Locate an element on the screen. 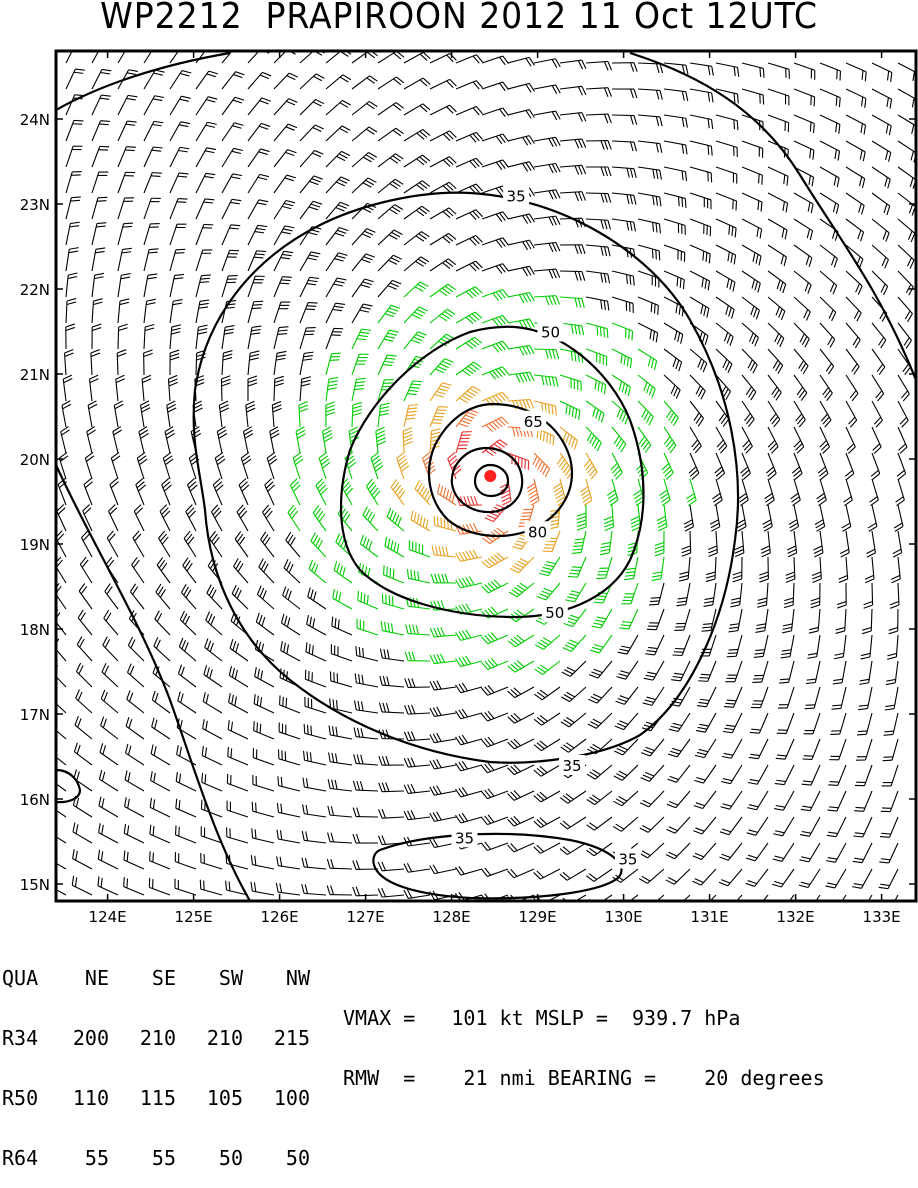 The height and width of the screenshot is (1188, 918). x-tick-label: 129E is located at coordinates (538, 917).